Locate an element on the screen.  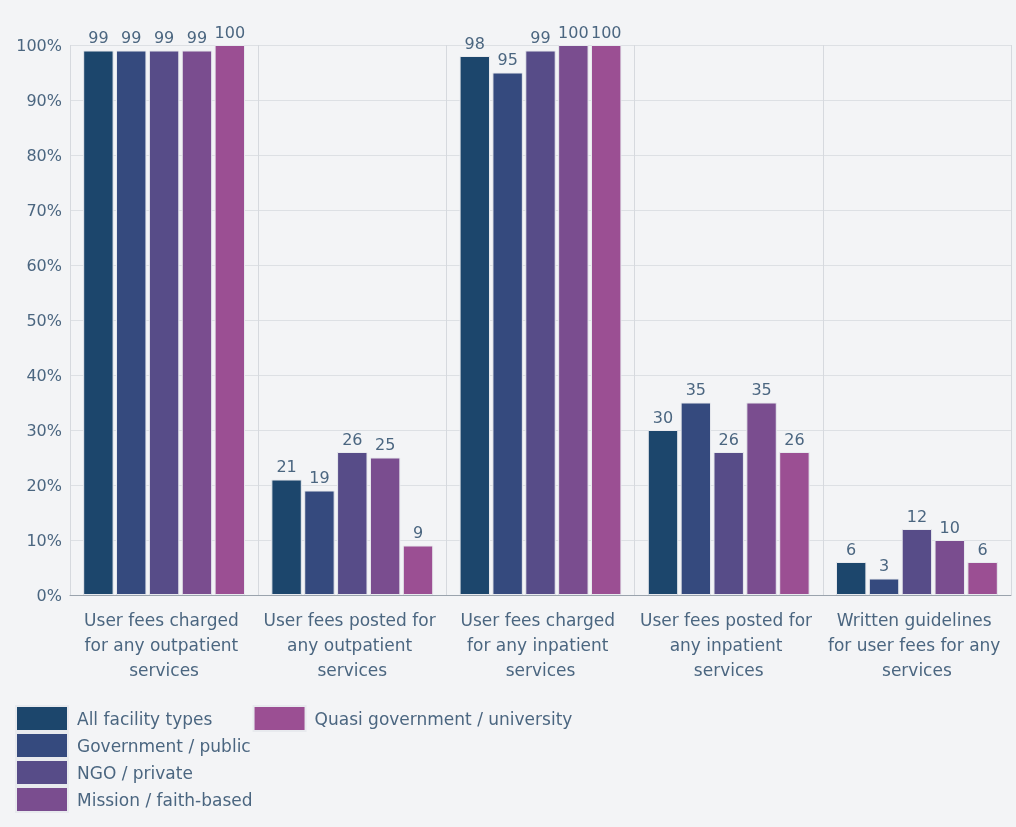
data-label: 9 is located at coordinates (418, 532).